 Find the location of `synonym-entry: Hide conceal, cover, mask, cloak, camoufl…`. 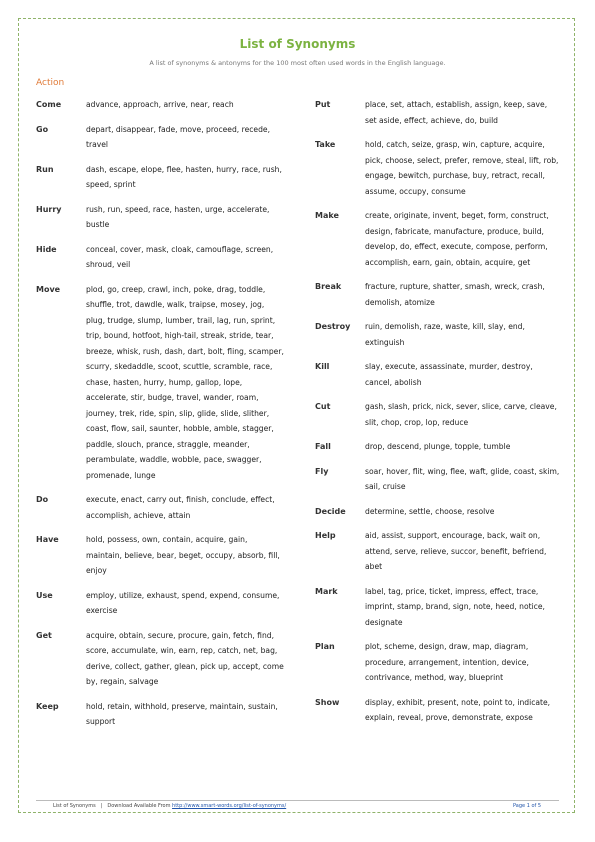

synonym-entry: Hide conceal, cover, mask, cloak, camoufl… is located at coordinates (160, 257).